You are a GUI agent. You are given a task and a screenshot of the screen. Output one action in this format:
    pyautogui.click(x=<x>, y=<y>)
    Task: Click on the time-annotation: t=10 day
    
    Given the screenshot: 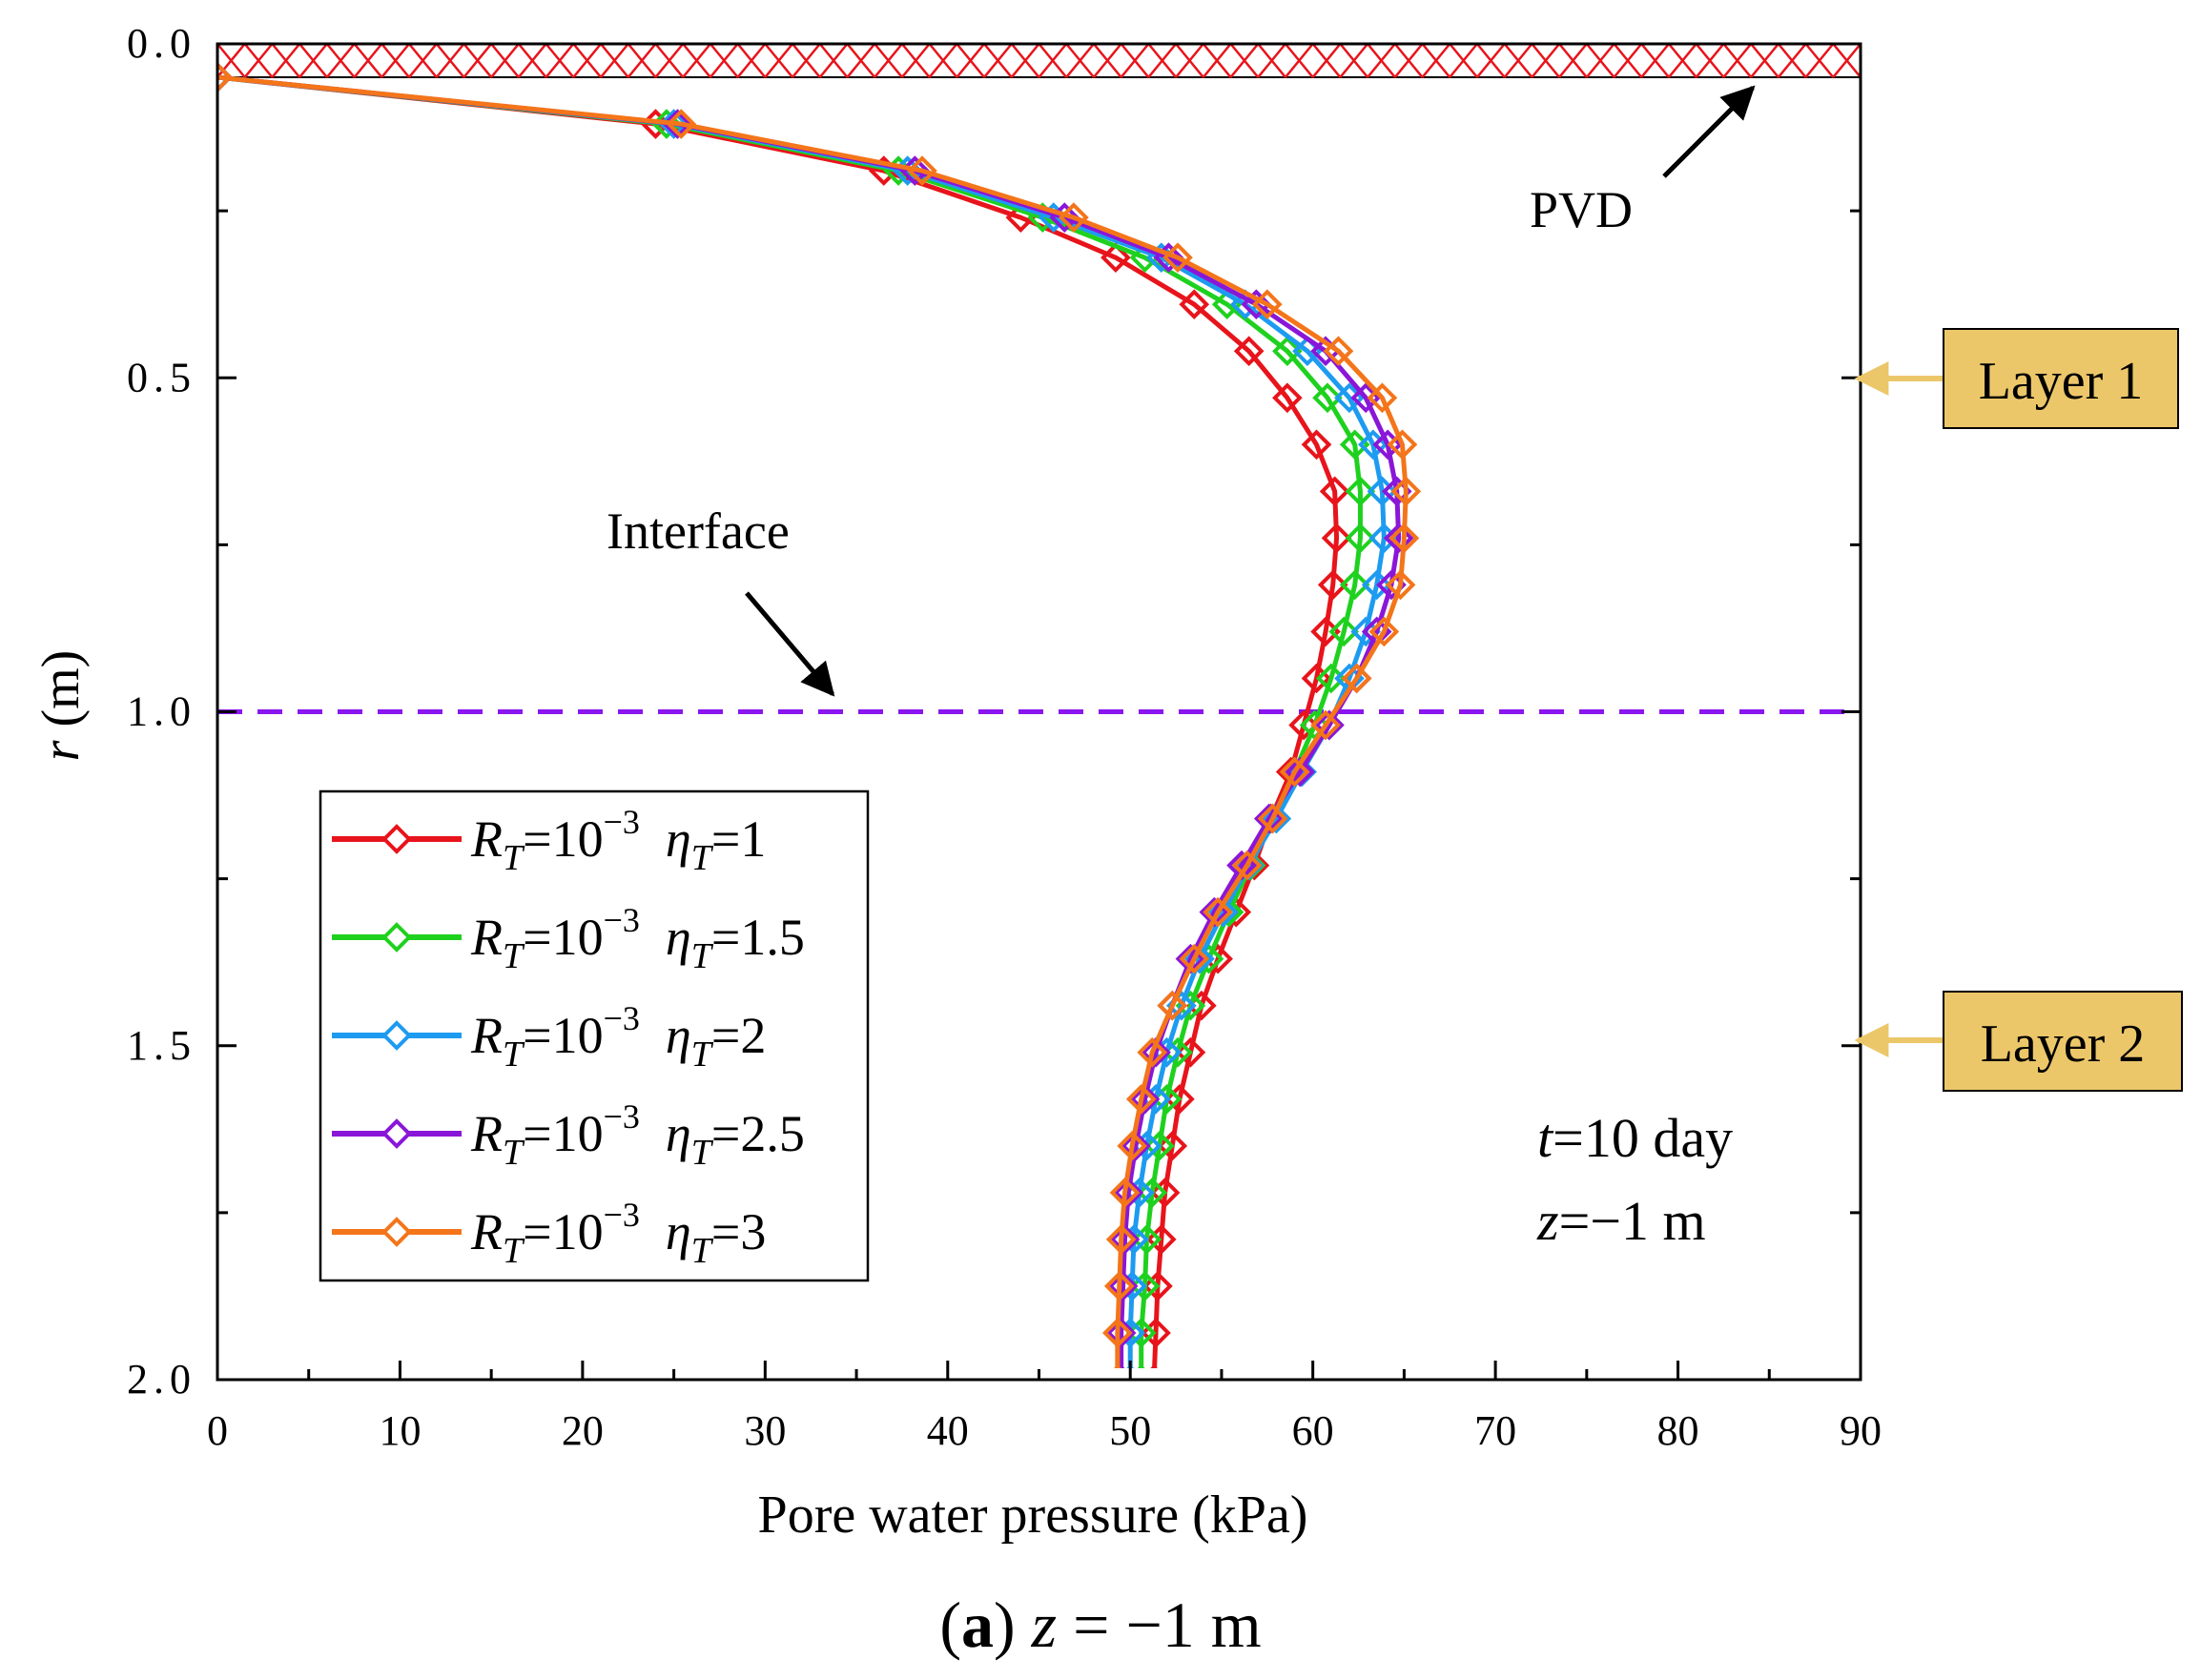 What is the action you would take?
    pyautogui.click(x=1635, y=1138)
    